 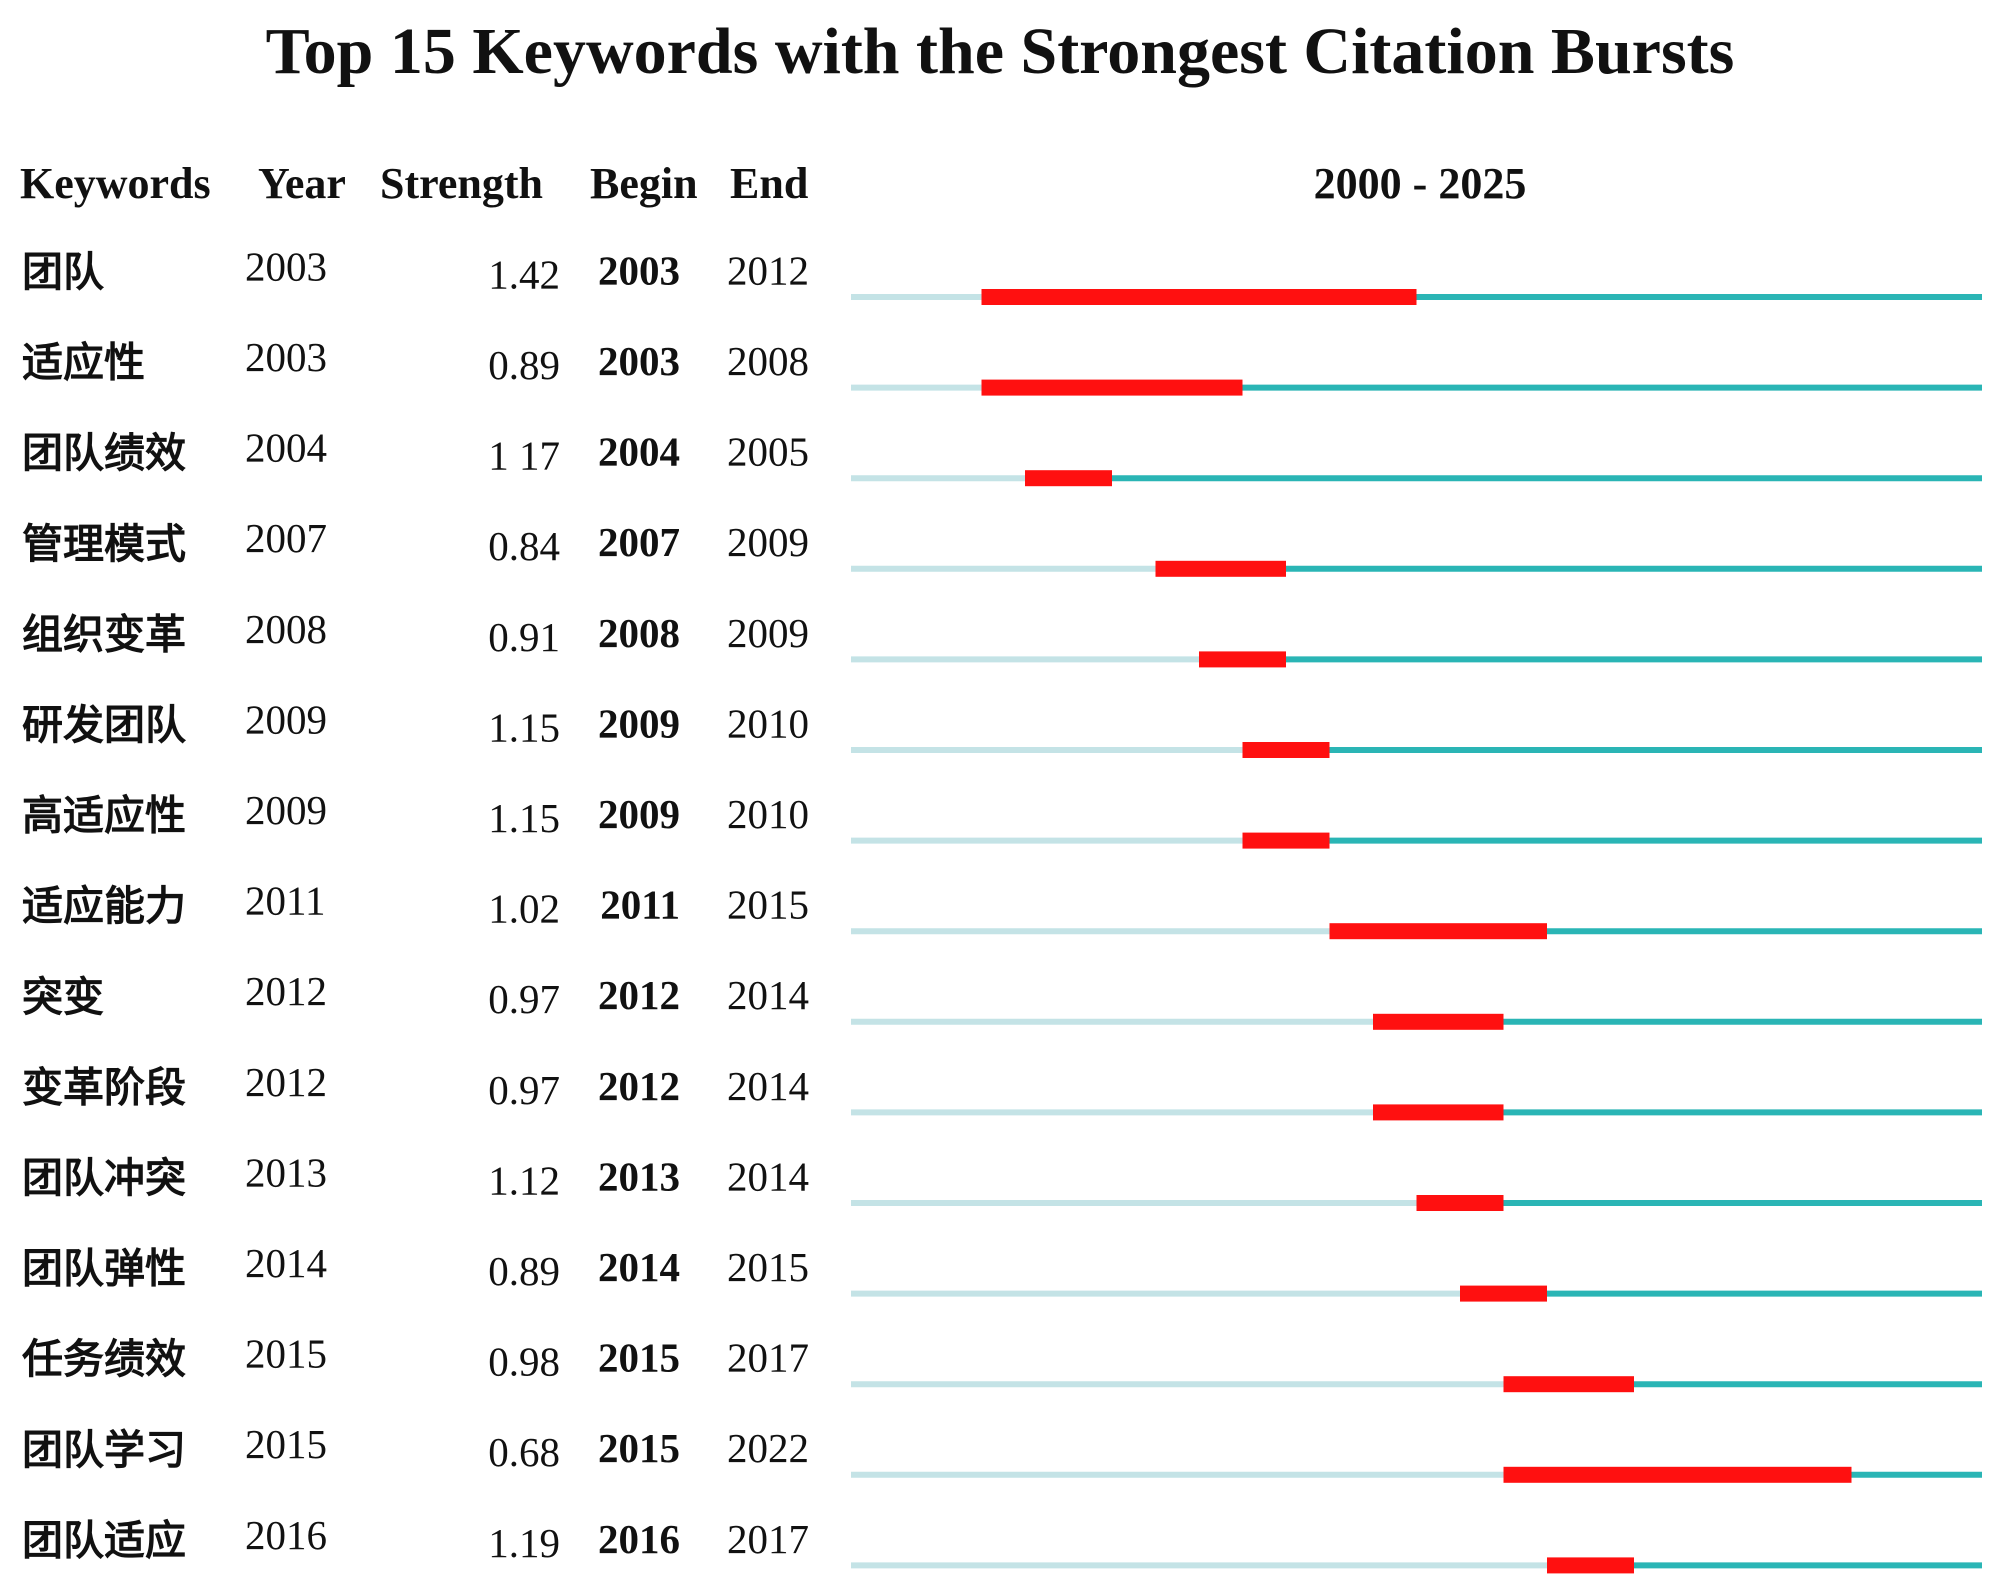 I want to click on year: 2016, so click(x=286, y=1535).